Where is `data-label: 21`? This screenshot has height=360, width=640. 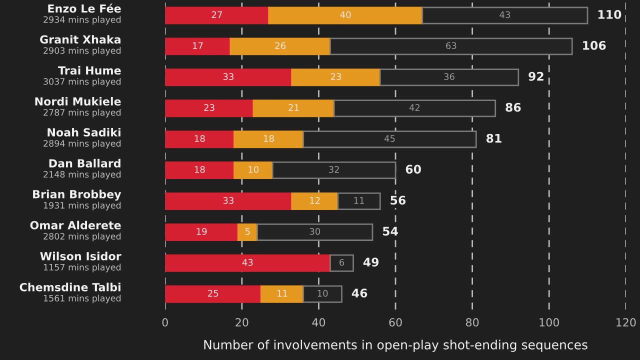
data-label: 21 is located at coordinates (293, 107).